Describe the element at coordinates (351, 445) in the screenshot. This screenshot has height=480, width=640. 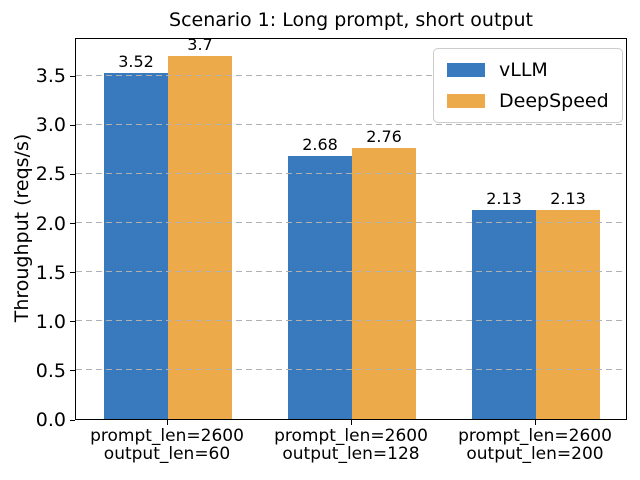
I see `x-tick-label: prompt_len=2600 output_len=128` at that location.